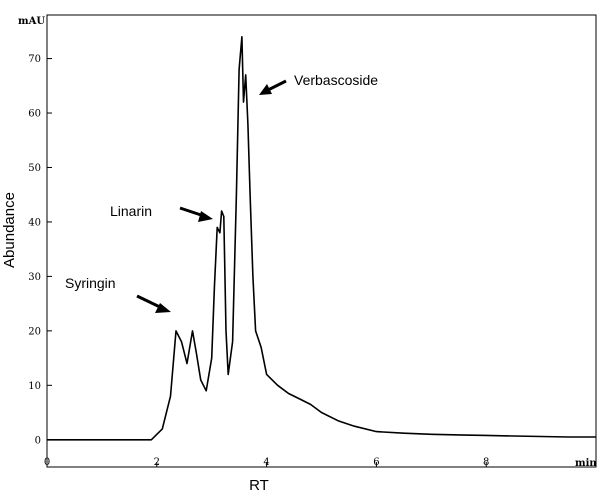 Image resolution: width=600 pixels, height=497 pixels. Describe the element at coordinates (259, 485) in the screenshot. I see `x-axis-title: RT` at that location.